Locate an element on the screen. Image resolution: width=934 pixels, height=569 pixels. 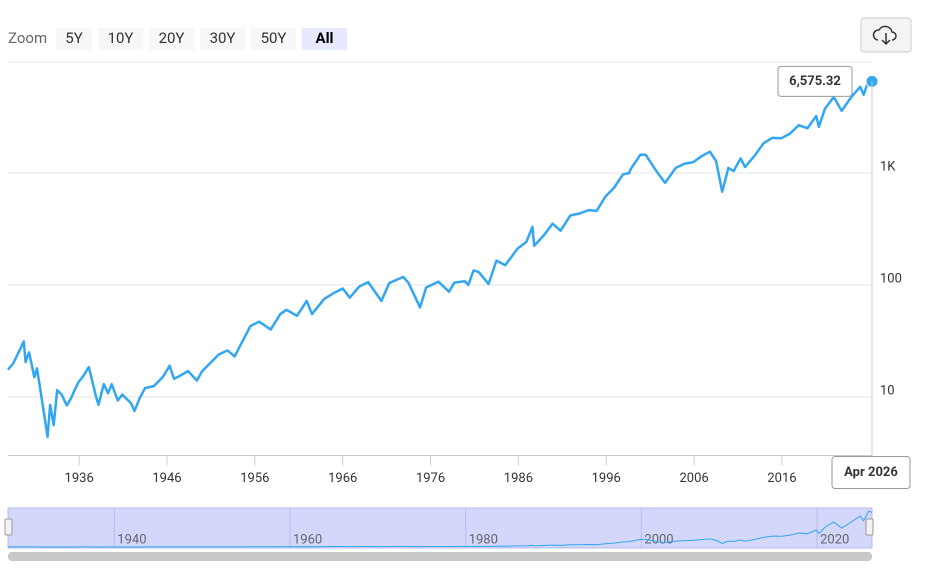
tooltip-box is located at coordinates (815, 81).